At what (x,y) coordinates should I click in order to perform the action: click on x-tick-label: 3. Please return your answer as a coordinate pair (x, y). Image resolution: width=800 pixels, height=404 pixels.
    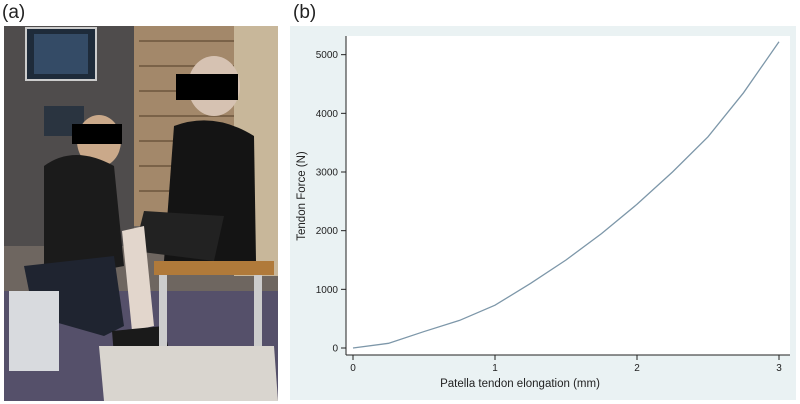
    Looking at the image, I should click on (779, 368).